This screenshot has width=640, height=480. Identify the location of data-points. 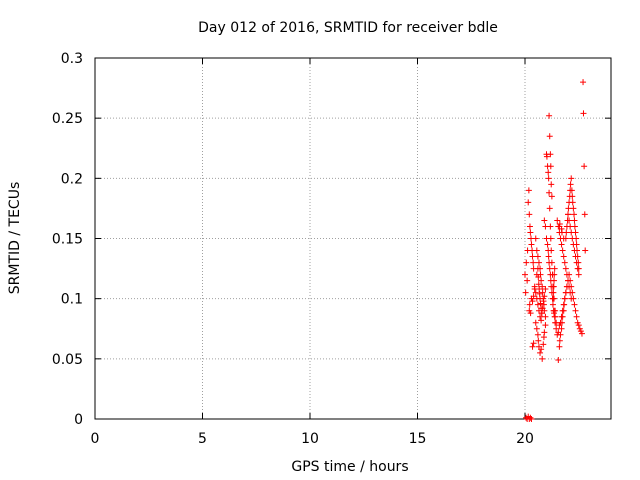
(555, 250).